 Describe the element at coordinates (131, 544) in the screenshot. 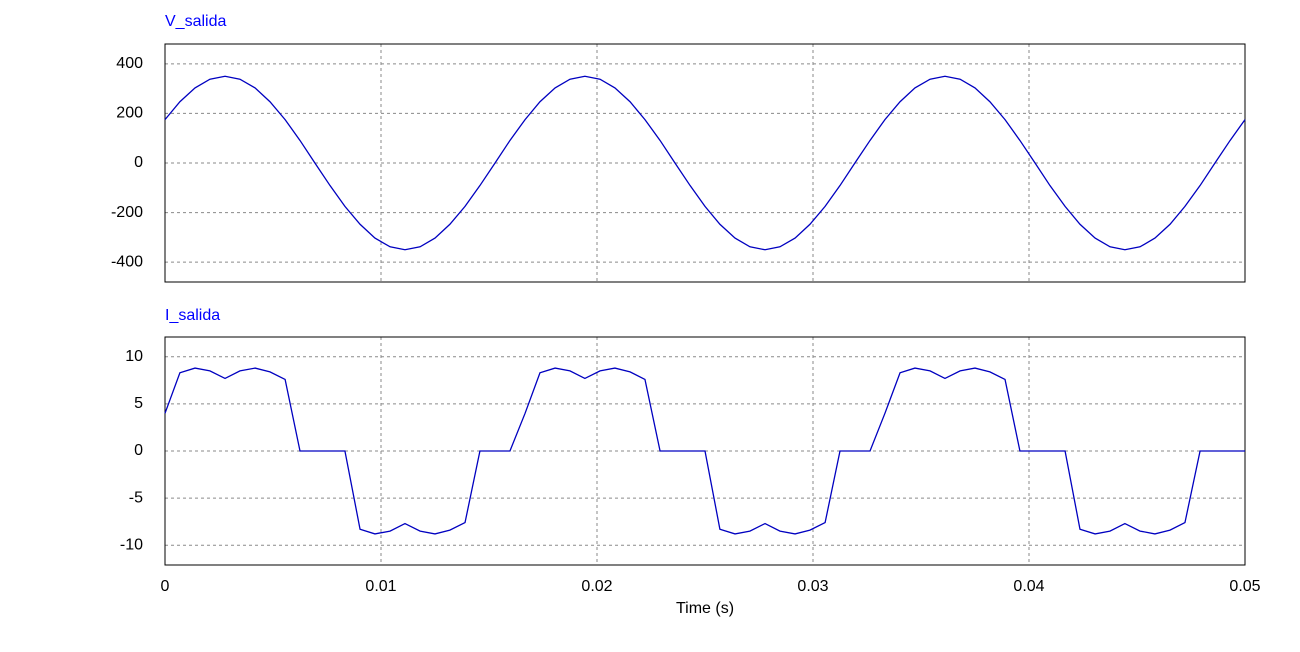

I see `y-tick-label: -10` at that location.